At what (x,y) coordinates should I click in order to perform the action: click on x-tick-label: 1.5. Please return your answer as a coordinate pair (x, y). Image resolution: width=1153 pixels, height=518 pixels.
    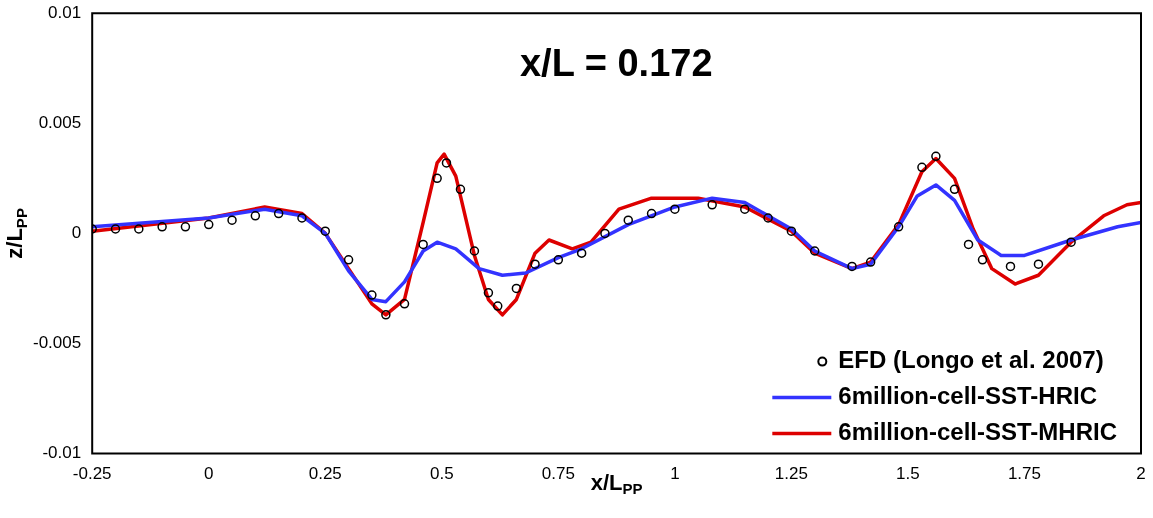
    Looking at the image, I should click on (908, 474).